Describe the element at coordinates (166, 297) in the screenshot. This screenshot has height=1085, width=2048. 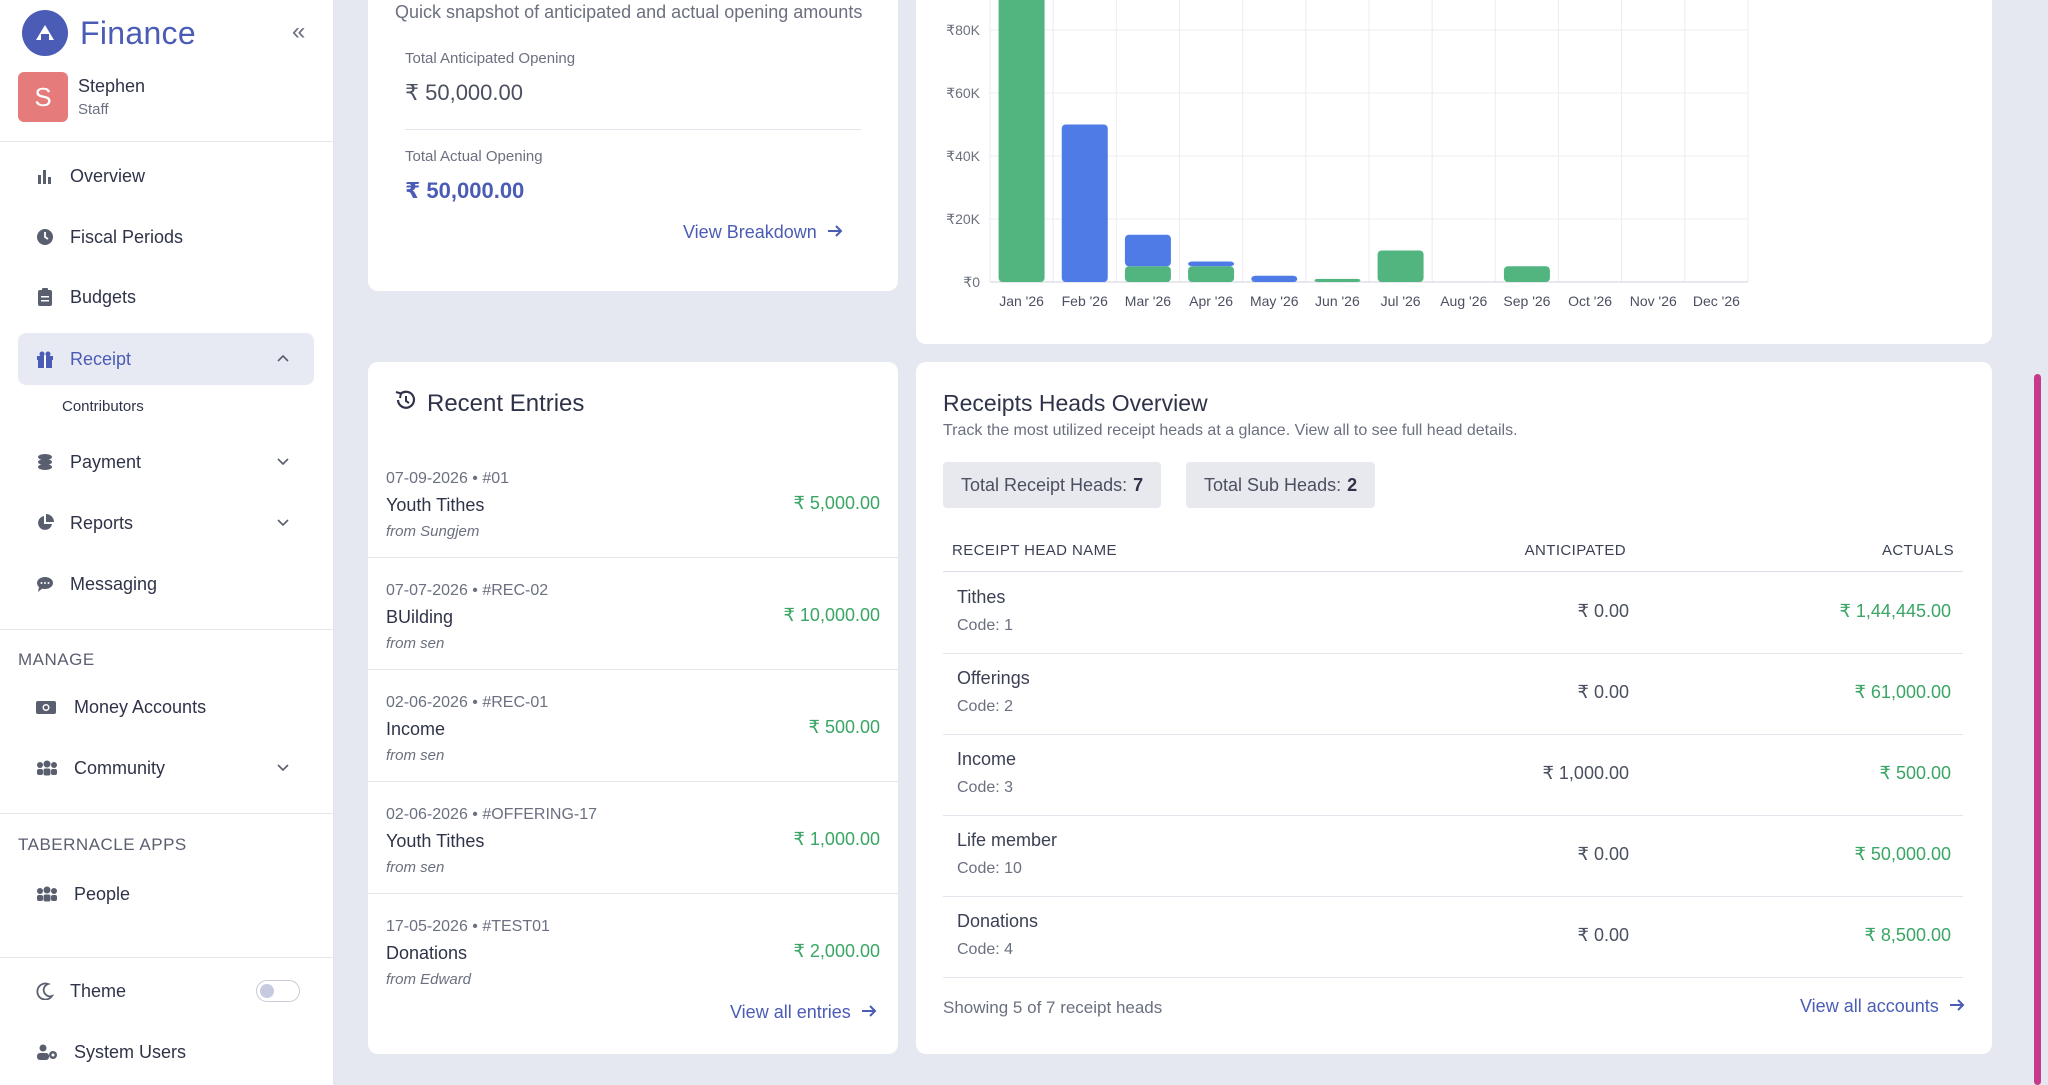
I see `nav-budgets: Budgets` at that location.